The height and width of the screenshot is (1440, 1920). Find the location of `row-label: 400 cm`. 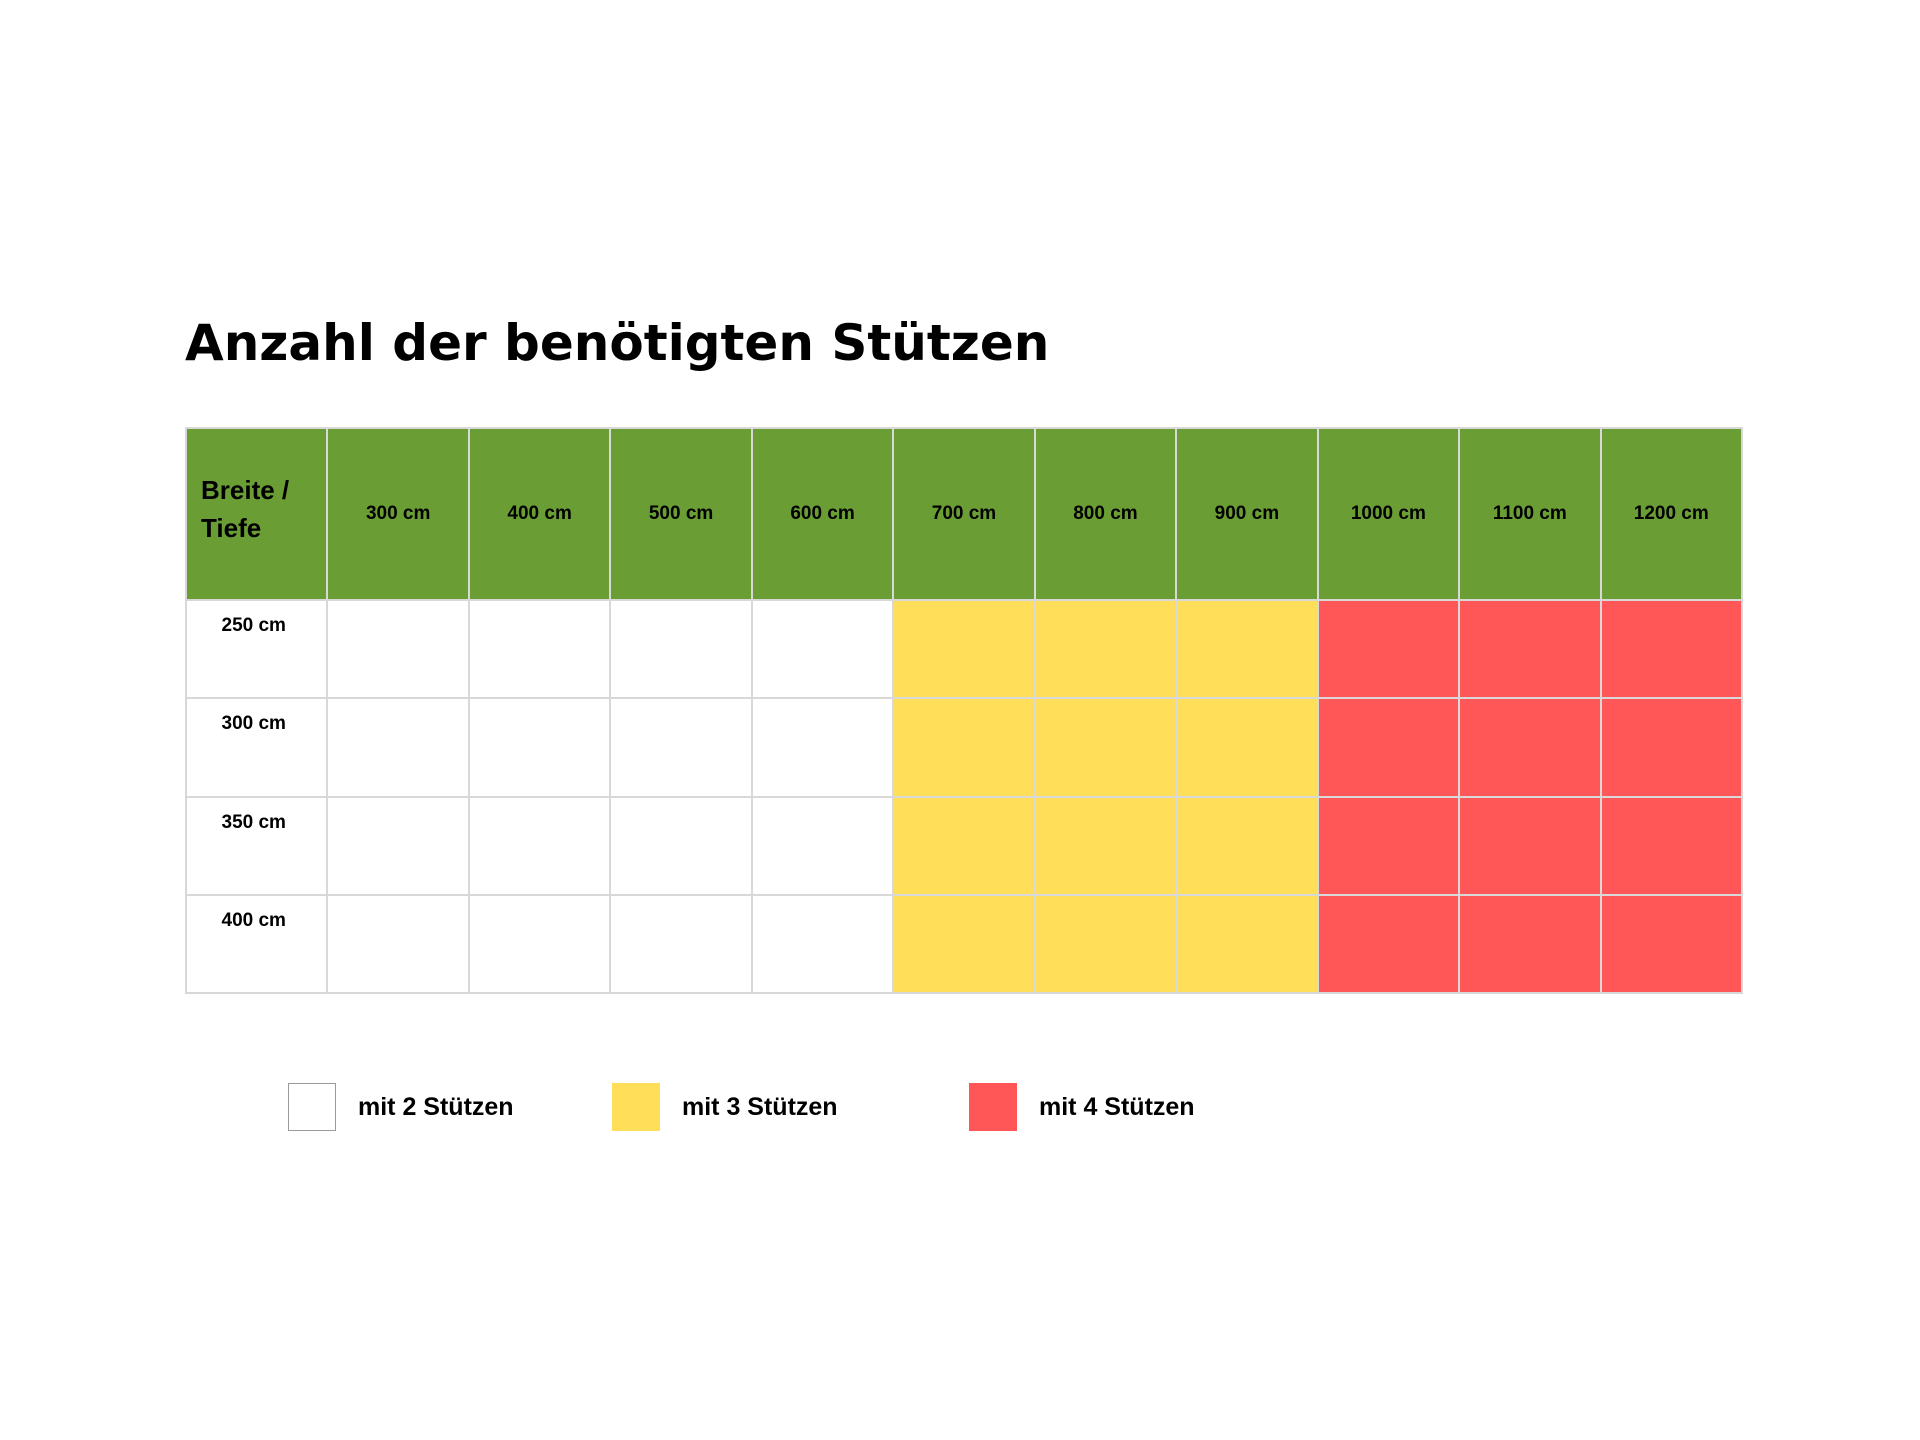

row-label: 400 cm is located at coordinates (257, 943).